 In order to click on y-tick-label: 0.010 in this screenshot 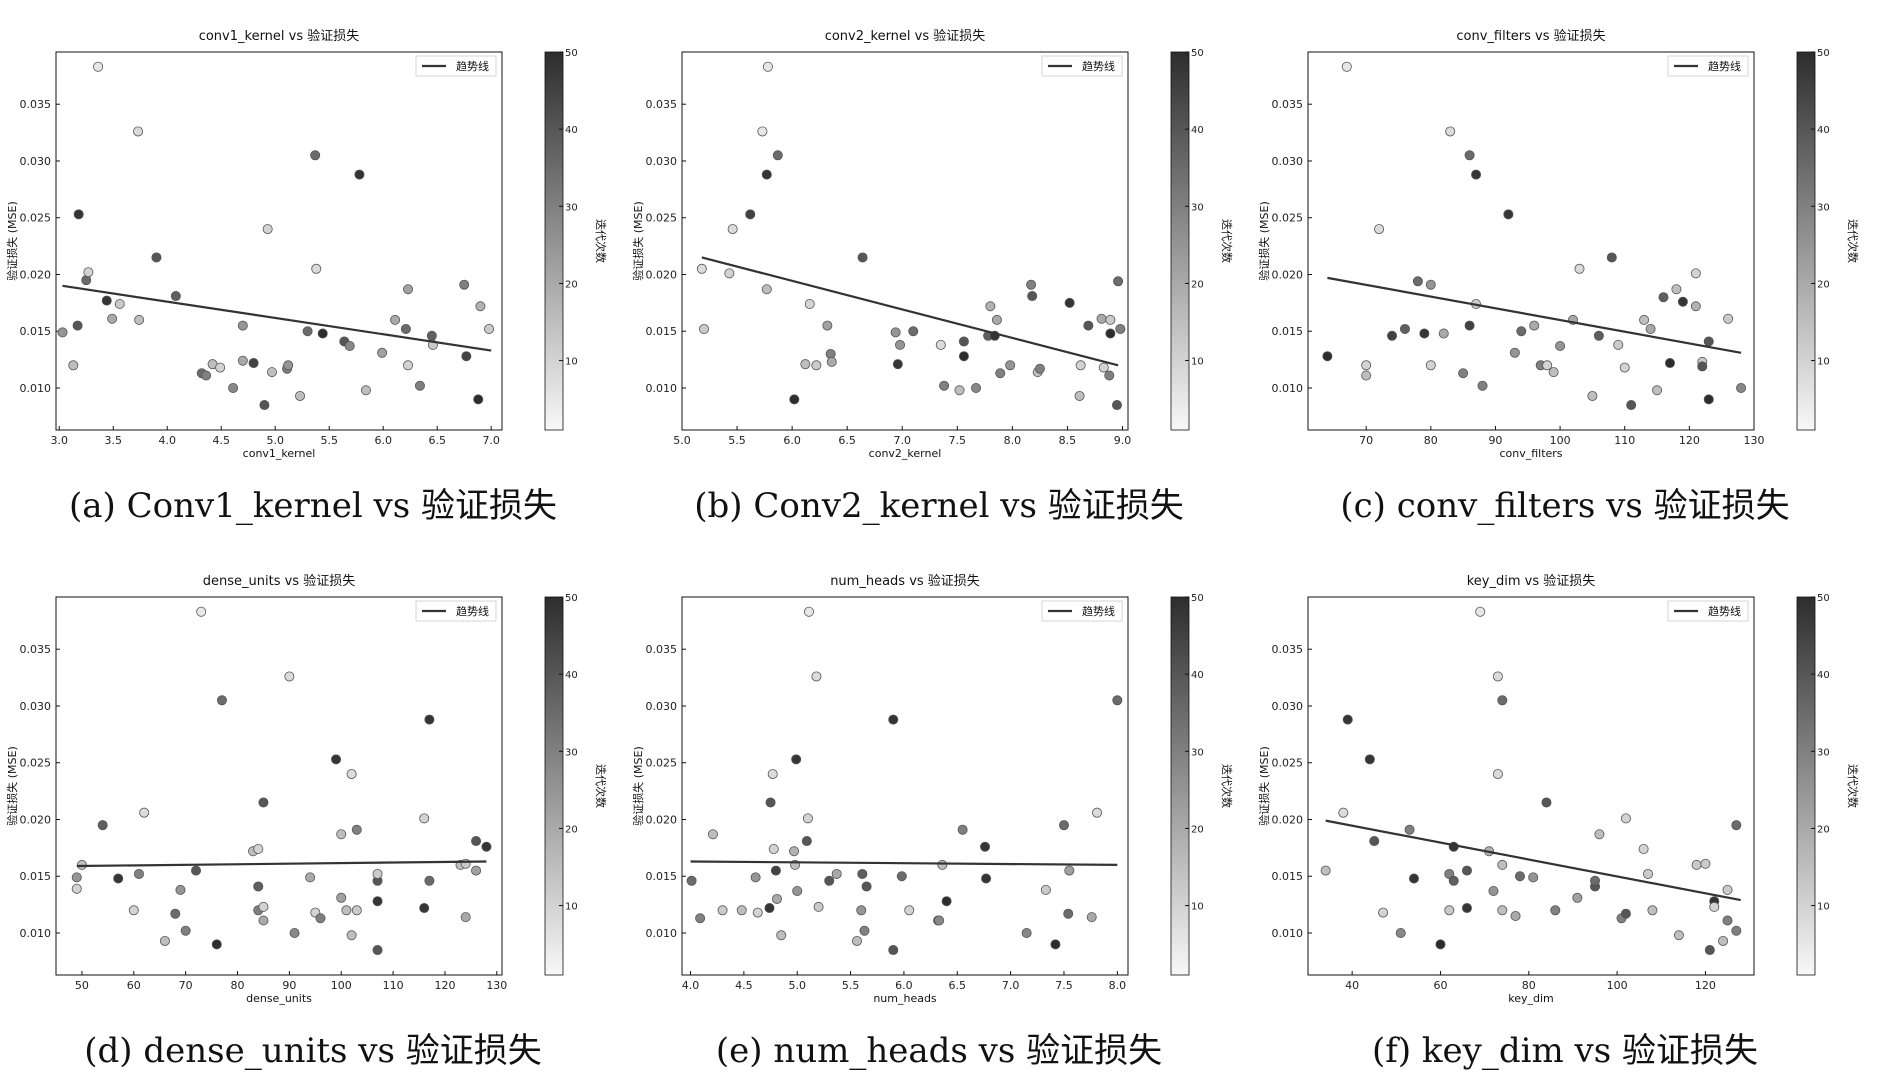, I will do `click(662, 388)`.